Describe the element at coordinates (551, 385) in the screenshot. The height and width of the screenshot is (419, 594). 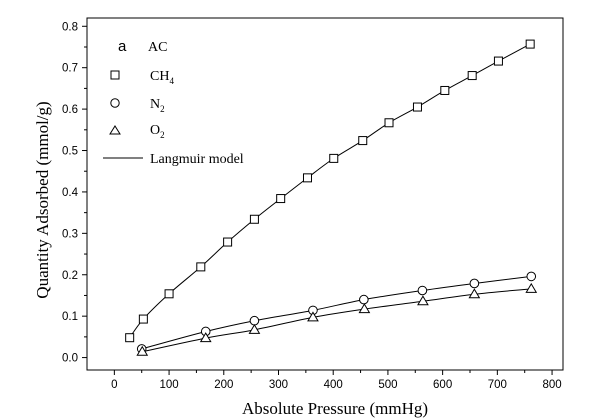
I see `x-tick-label: 800` at that location.